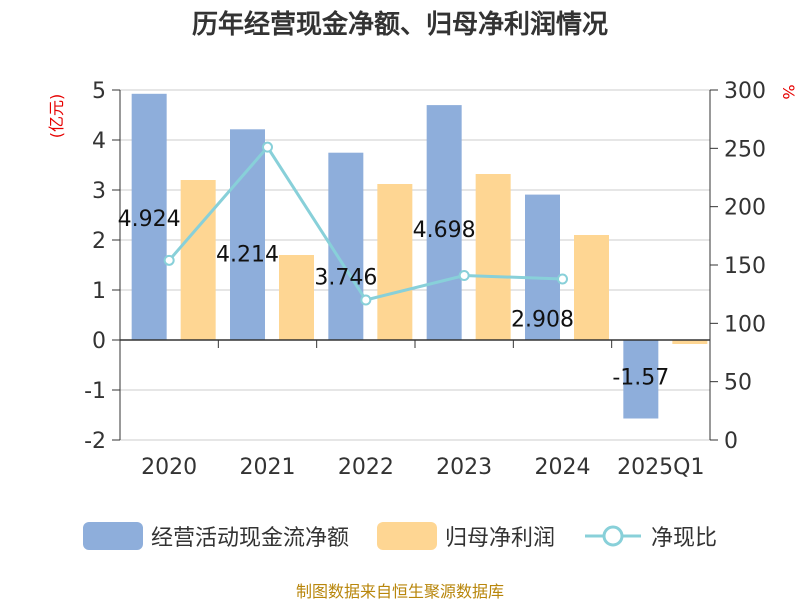 This screenshot has width=800, height=602. What do you see at coordinates (499, 538) in the screenshot?
I see `legend-label-profit: 归母净利润` at bounding box center [499, 538].